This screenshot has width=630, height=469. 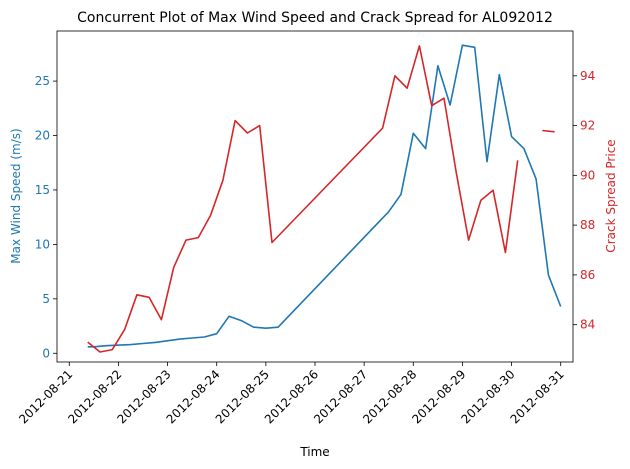 What do you see at coordinates (587, 325) in the screenshot?
I see `right-tick-label: 84` at bounding box center [587, 325].